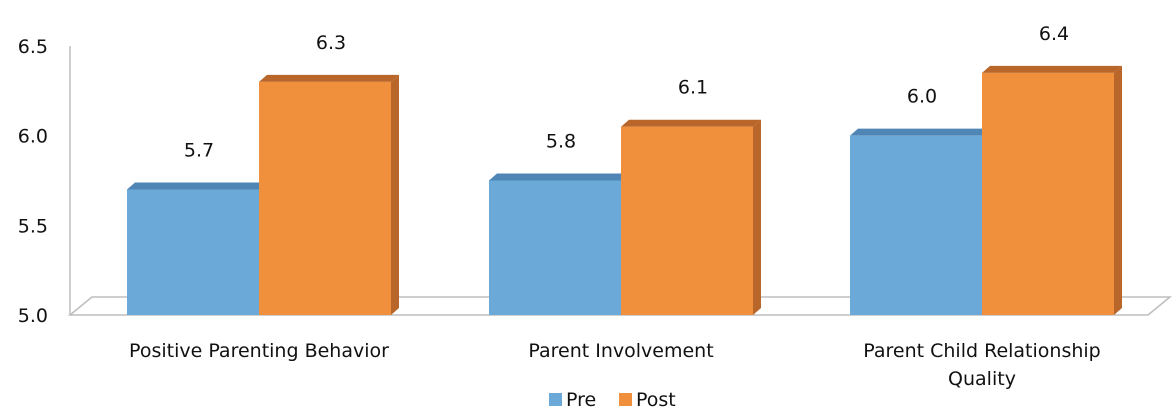  I want to click on legend-item-pre: Pre, so click(572, 400).